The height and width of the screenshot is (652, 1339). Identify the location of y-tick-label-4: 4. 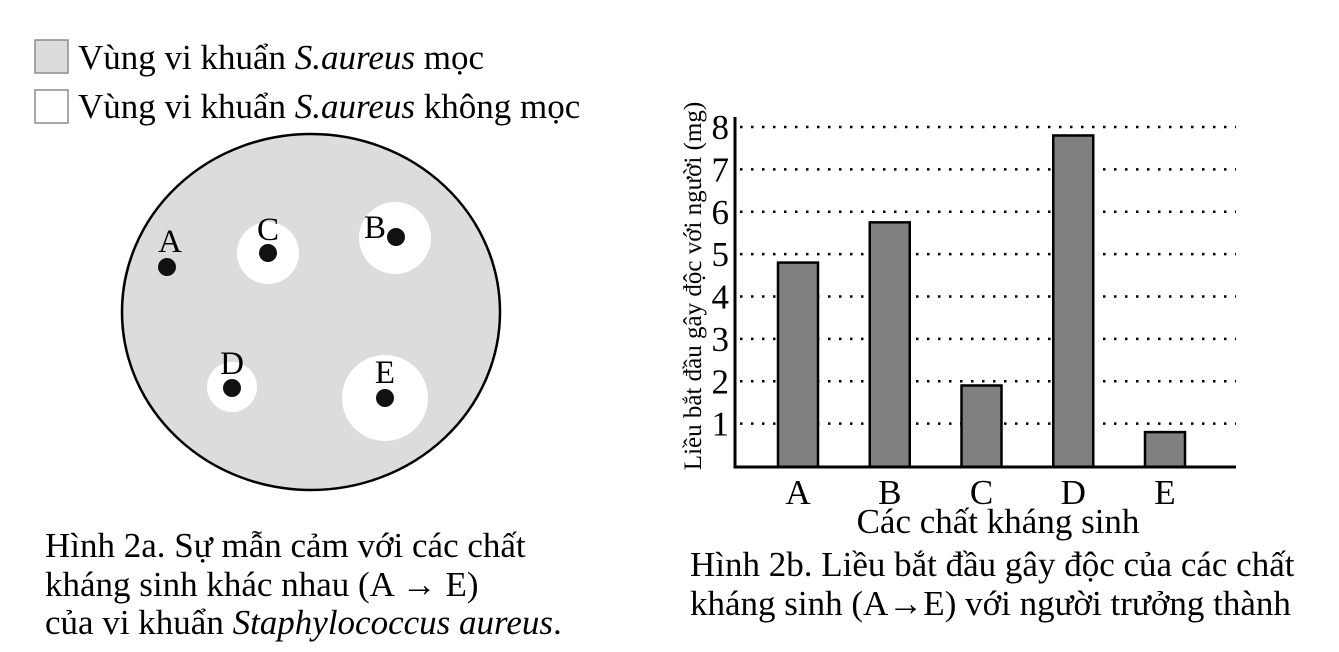
(721, 297).